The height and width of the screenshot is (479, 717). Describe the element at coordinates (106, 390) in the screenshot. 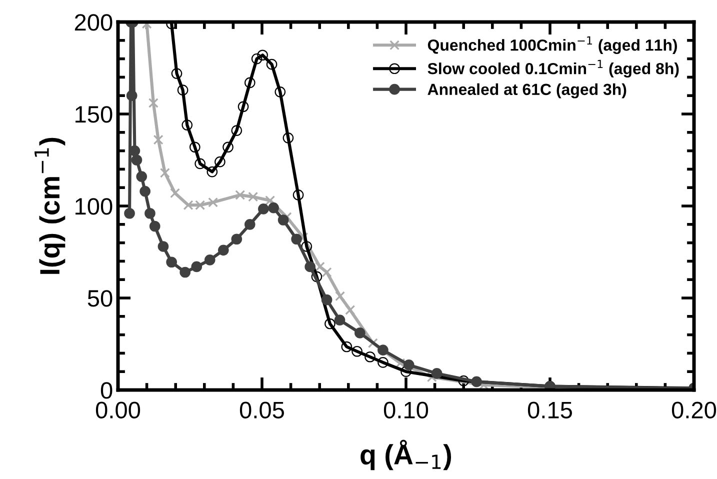

I see `y-tick-label: 0` at that location.